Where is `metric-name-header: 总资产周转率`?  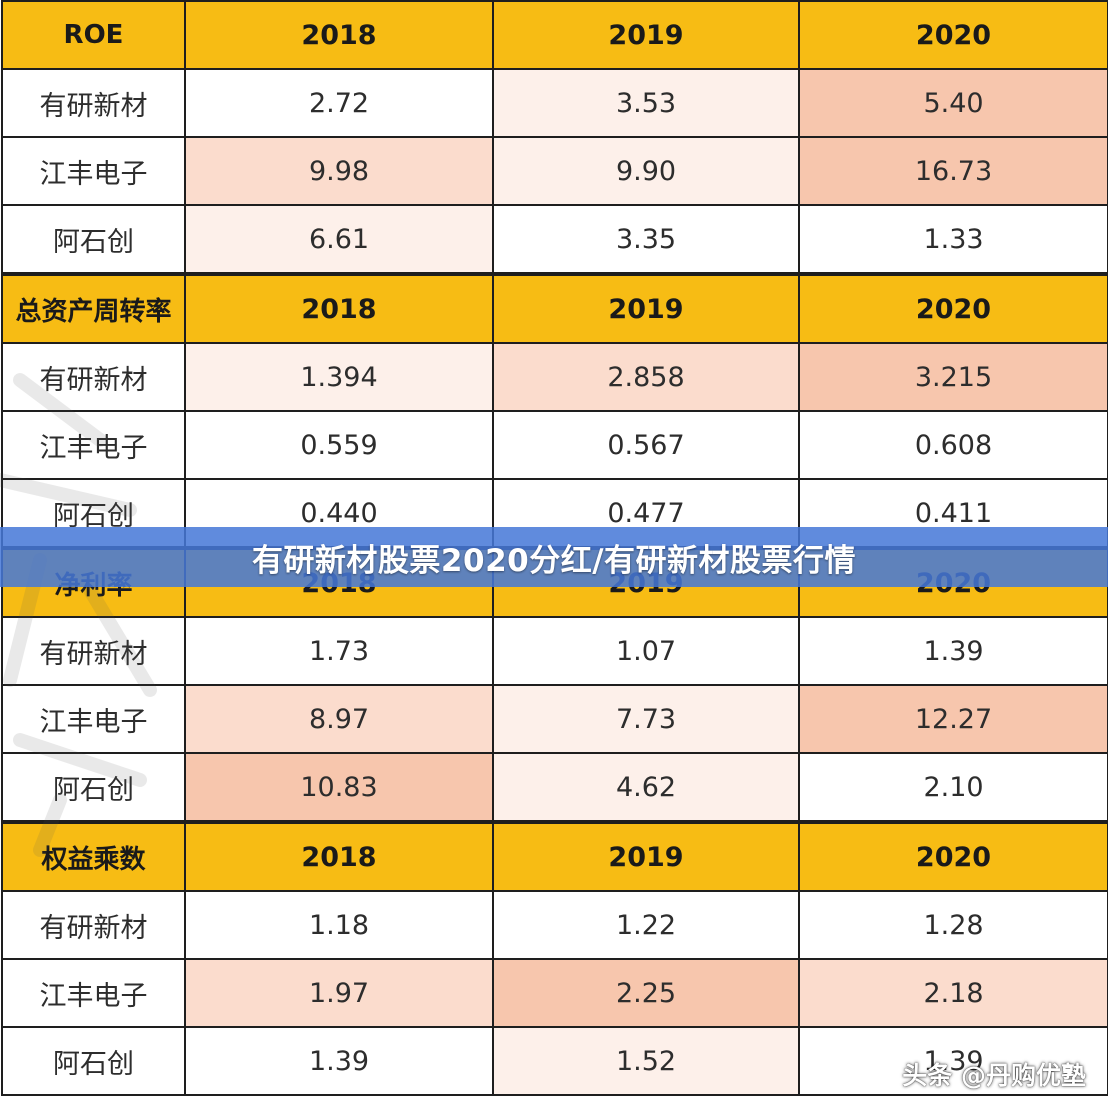 metric-name-header: 总资产周转率 is located at coordinates (93, 309).